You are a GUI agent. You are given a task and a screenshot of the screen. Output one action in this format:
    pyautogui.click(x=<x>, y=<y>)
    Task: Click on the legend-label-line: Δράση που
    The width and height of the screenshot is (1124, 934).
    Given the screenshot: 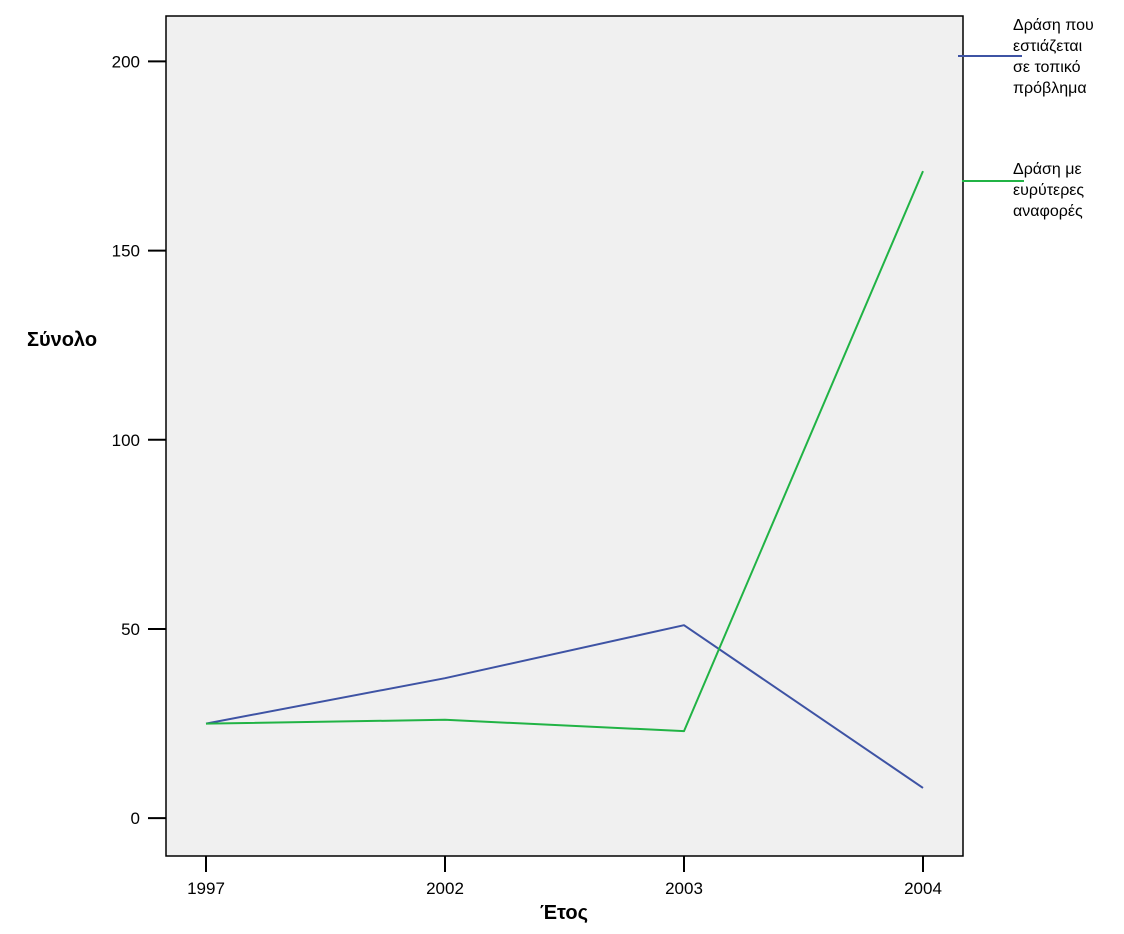 What is the action you would take?
    pyautogui.click(x=1053, y=25)
    